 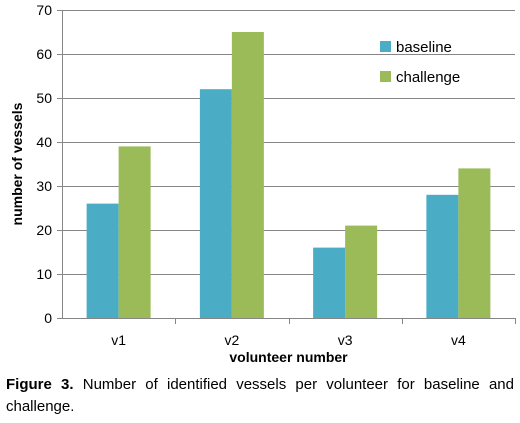 I want to click on x-axis-title: volunteer number, so click(x=288, y=357).